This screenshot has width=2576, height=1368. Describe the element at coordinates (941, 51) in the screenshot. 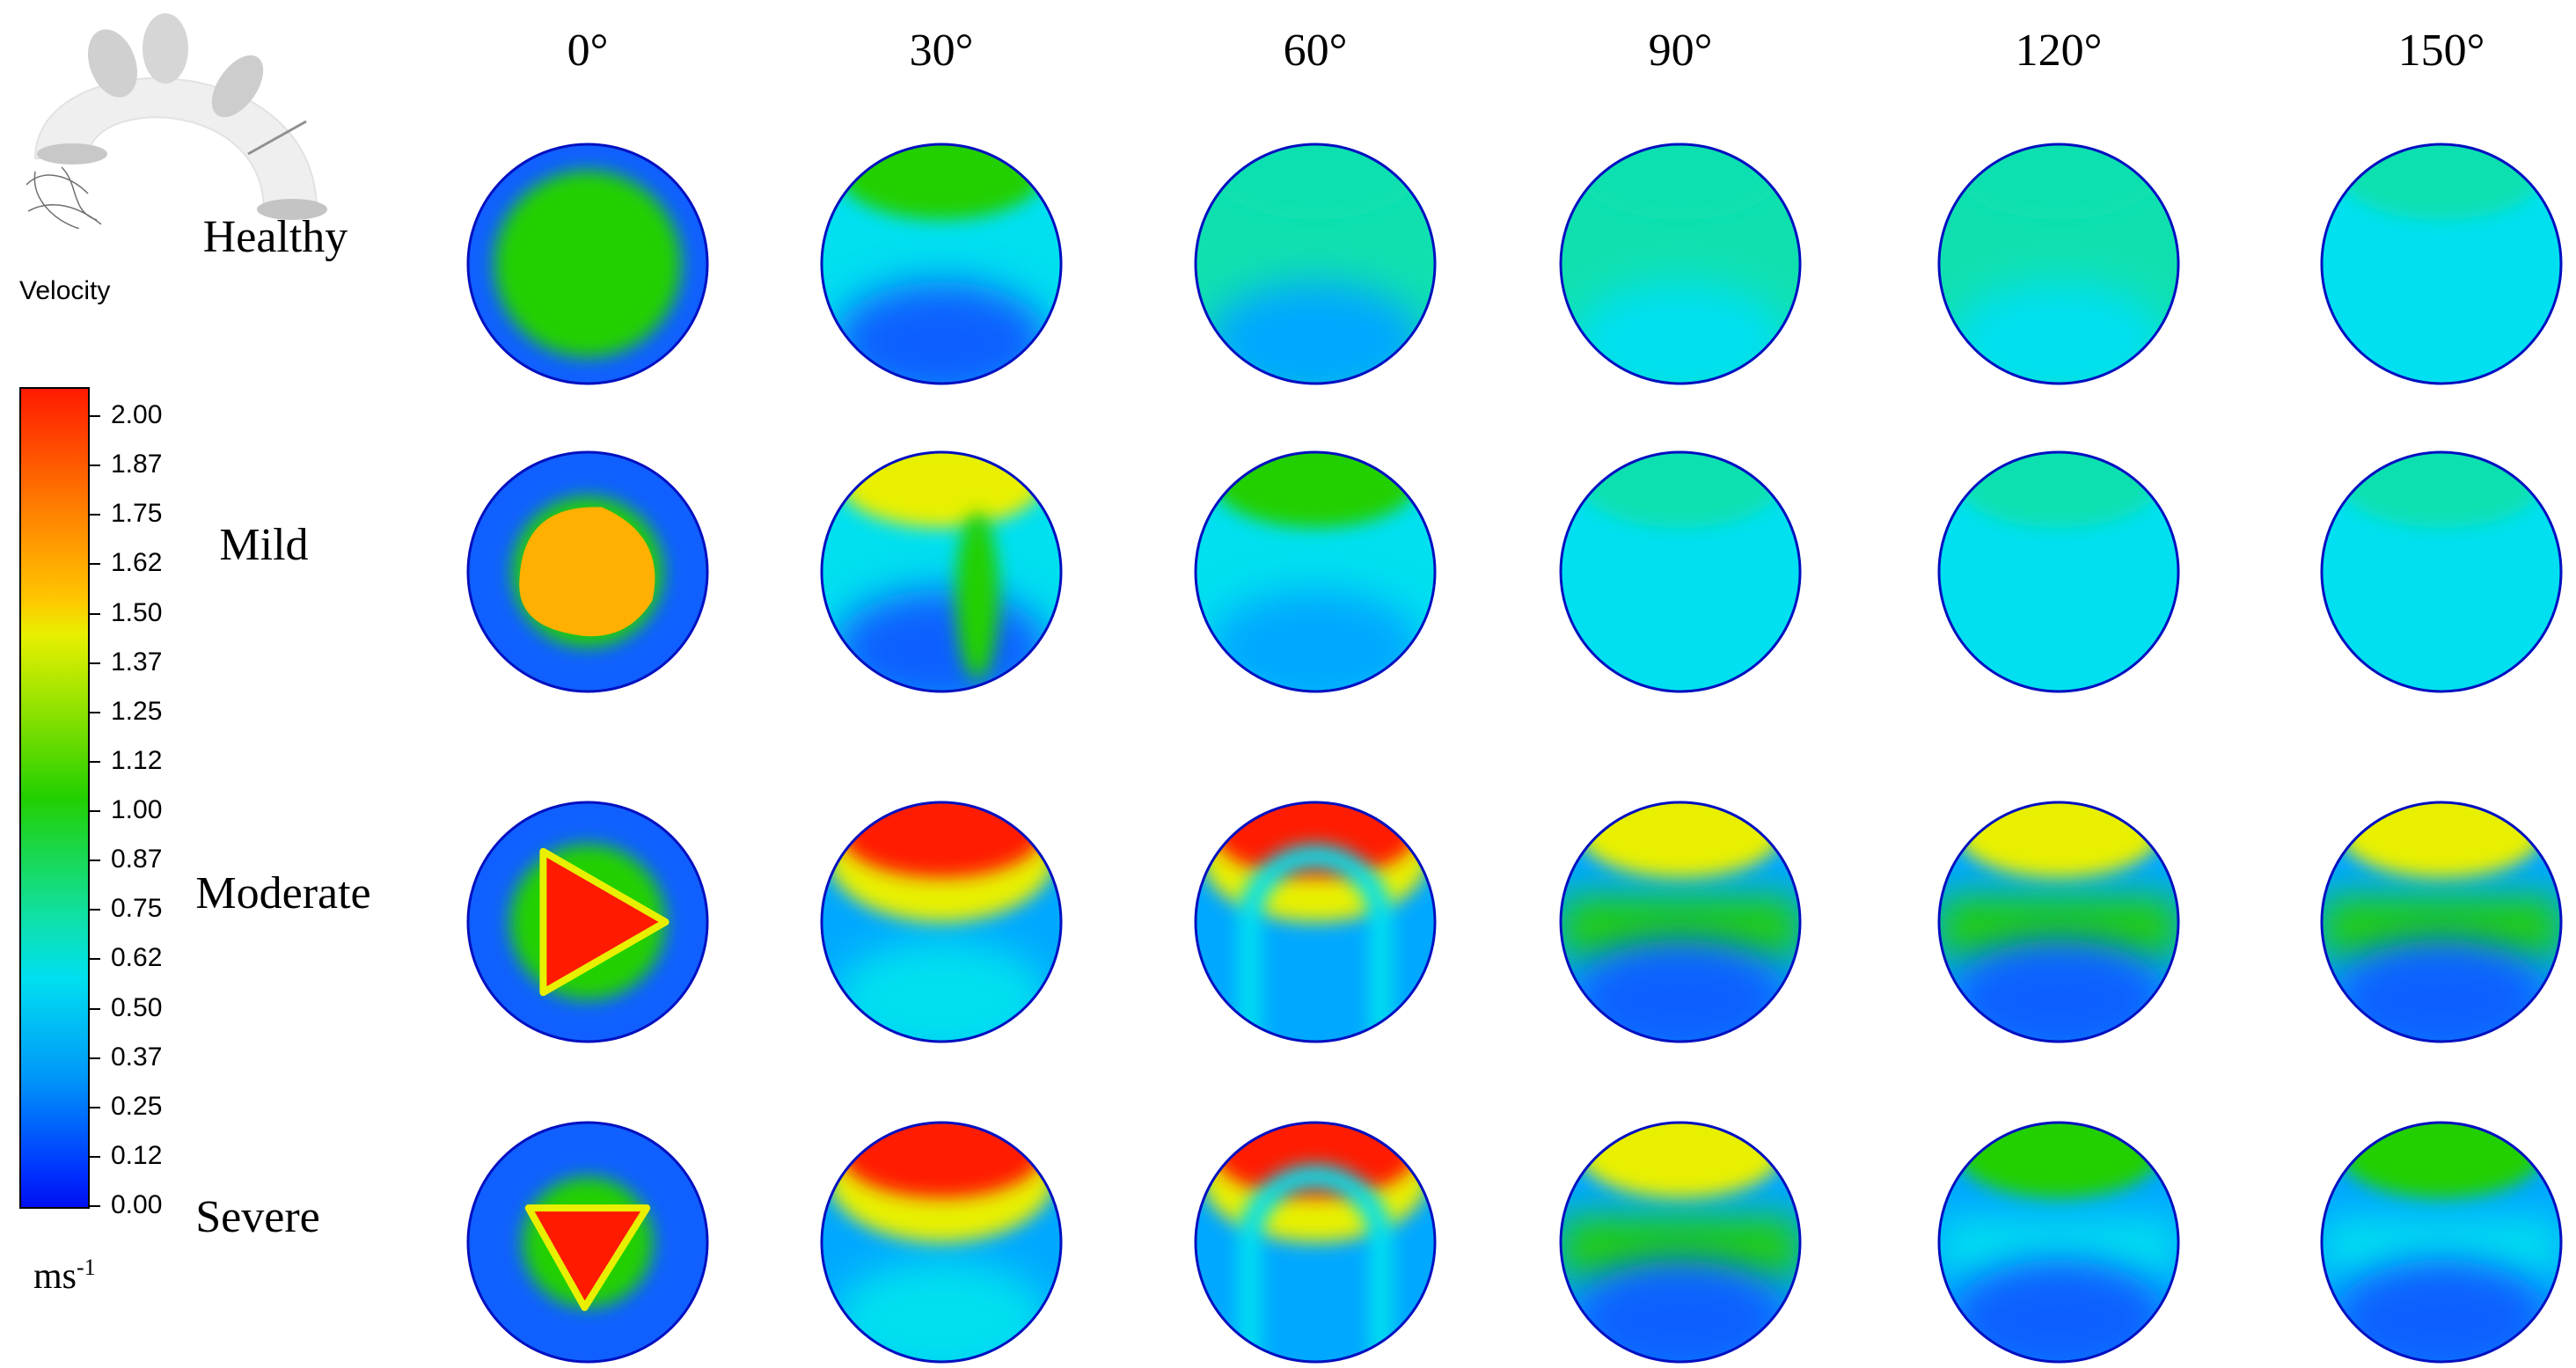

I see `column-label: 30°` at that location.